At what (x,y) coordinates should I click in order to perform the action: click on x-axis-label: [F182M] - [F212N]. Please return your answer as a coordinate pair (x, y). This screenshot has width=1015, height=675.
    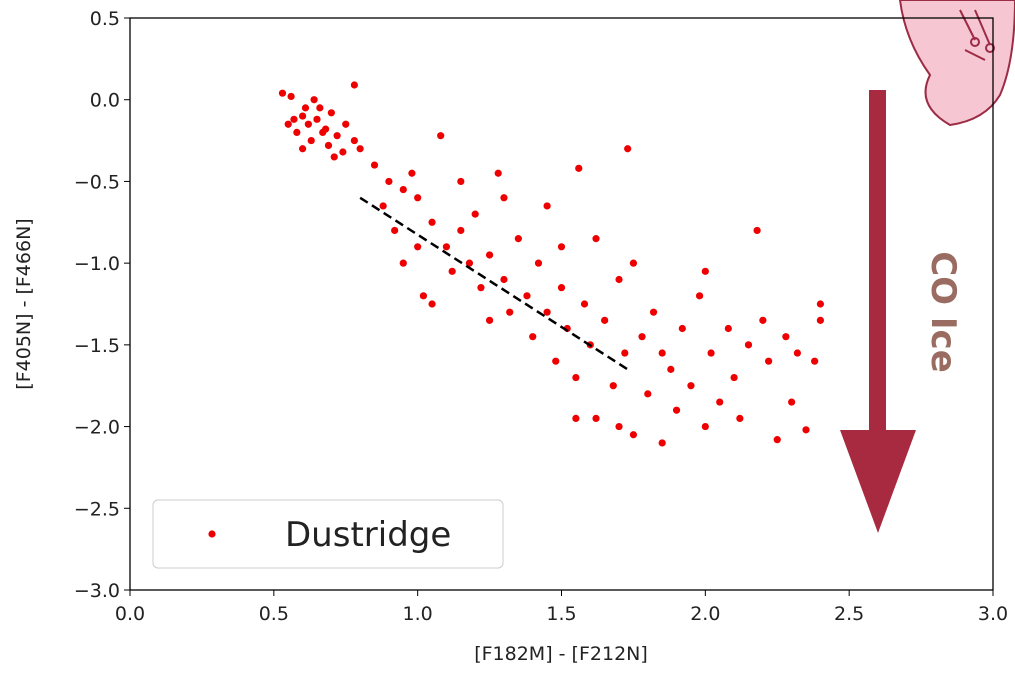
    Looking at the image, I should click on (561, 654).